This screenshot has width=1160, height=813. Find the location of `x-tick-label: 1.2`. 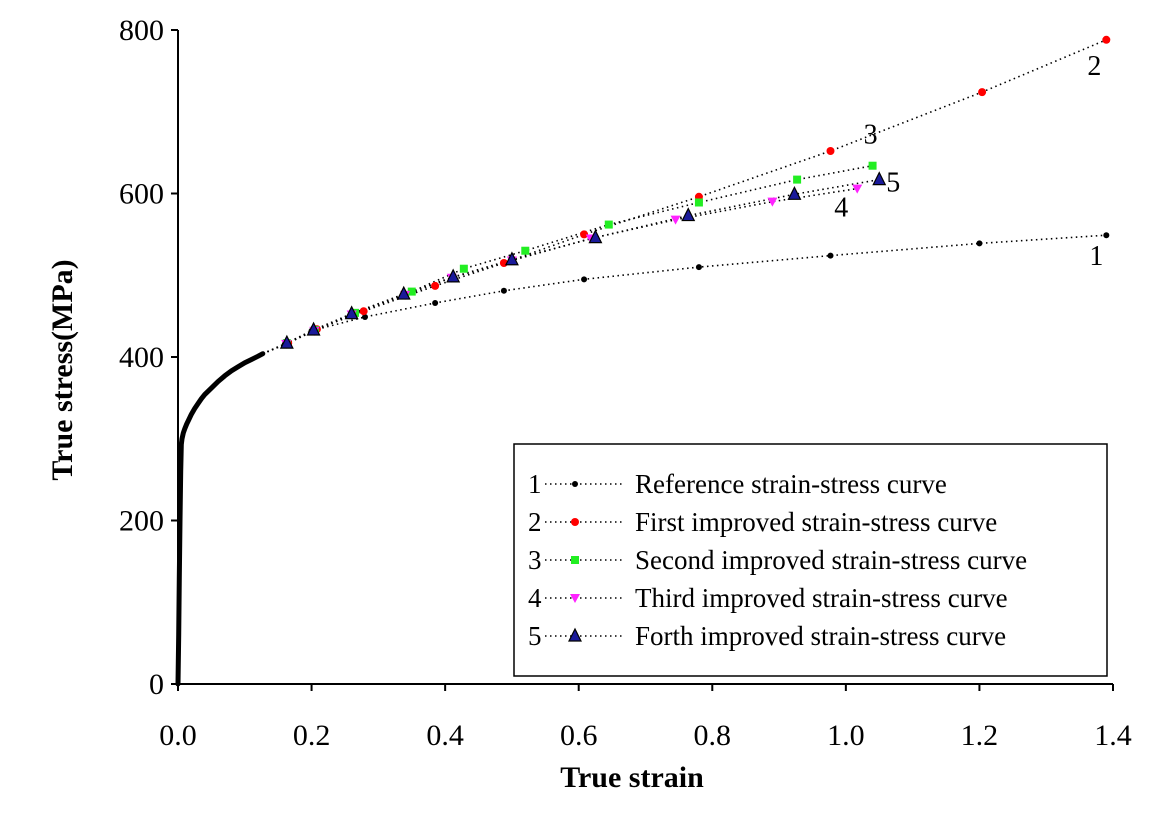

x-tick-label: 1.2 is located at coordinates (980, 735).